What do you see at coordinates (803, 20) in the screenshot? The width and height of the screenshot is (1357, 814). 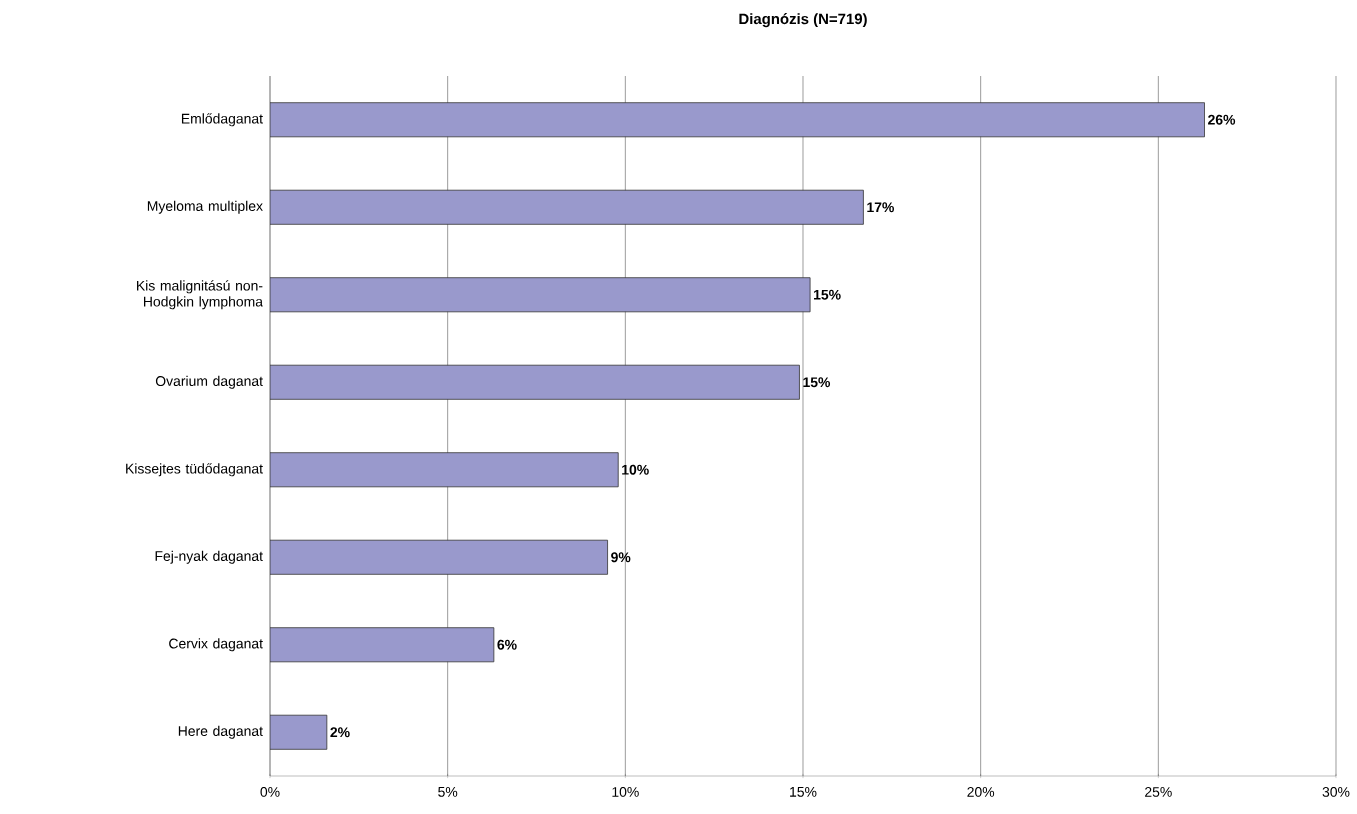 I see `chart-title: Diagnózis (N=719)` at bounding box center [803, 20].